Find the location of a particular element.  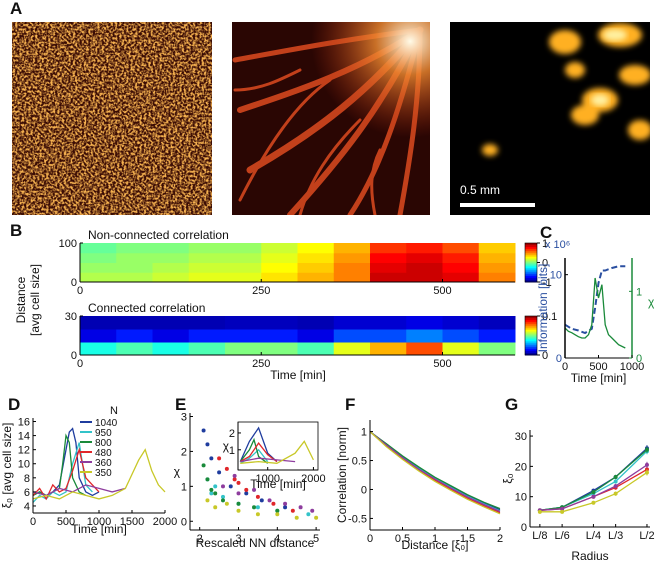

x-axis-label: Distance [ξ₀] is located at coordinates (434, 545).